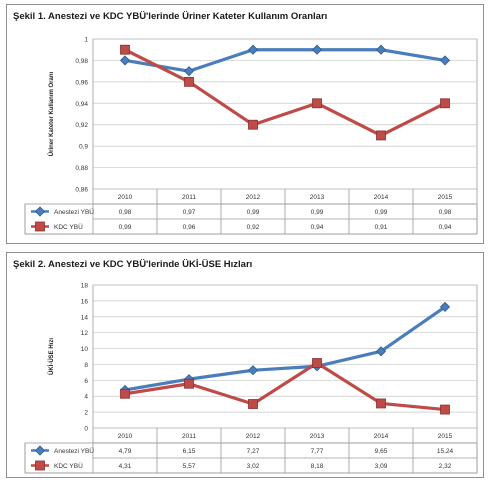 Image resolution: width=490 pixels, height=483 pixels. I want to click on series-anestezi, so click(285, 60).